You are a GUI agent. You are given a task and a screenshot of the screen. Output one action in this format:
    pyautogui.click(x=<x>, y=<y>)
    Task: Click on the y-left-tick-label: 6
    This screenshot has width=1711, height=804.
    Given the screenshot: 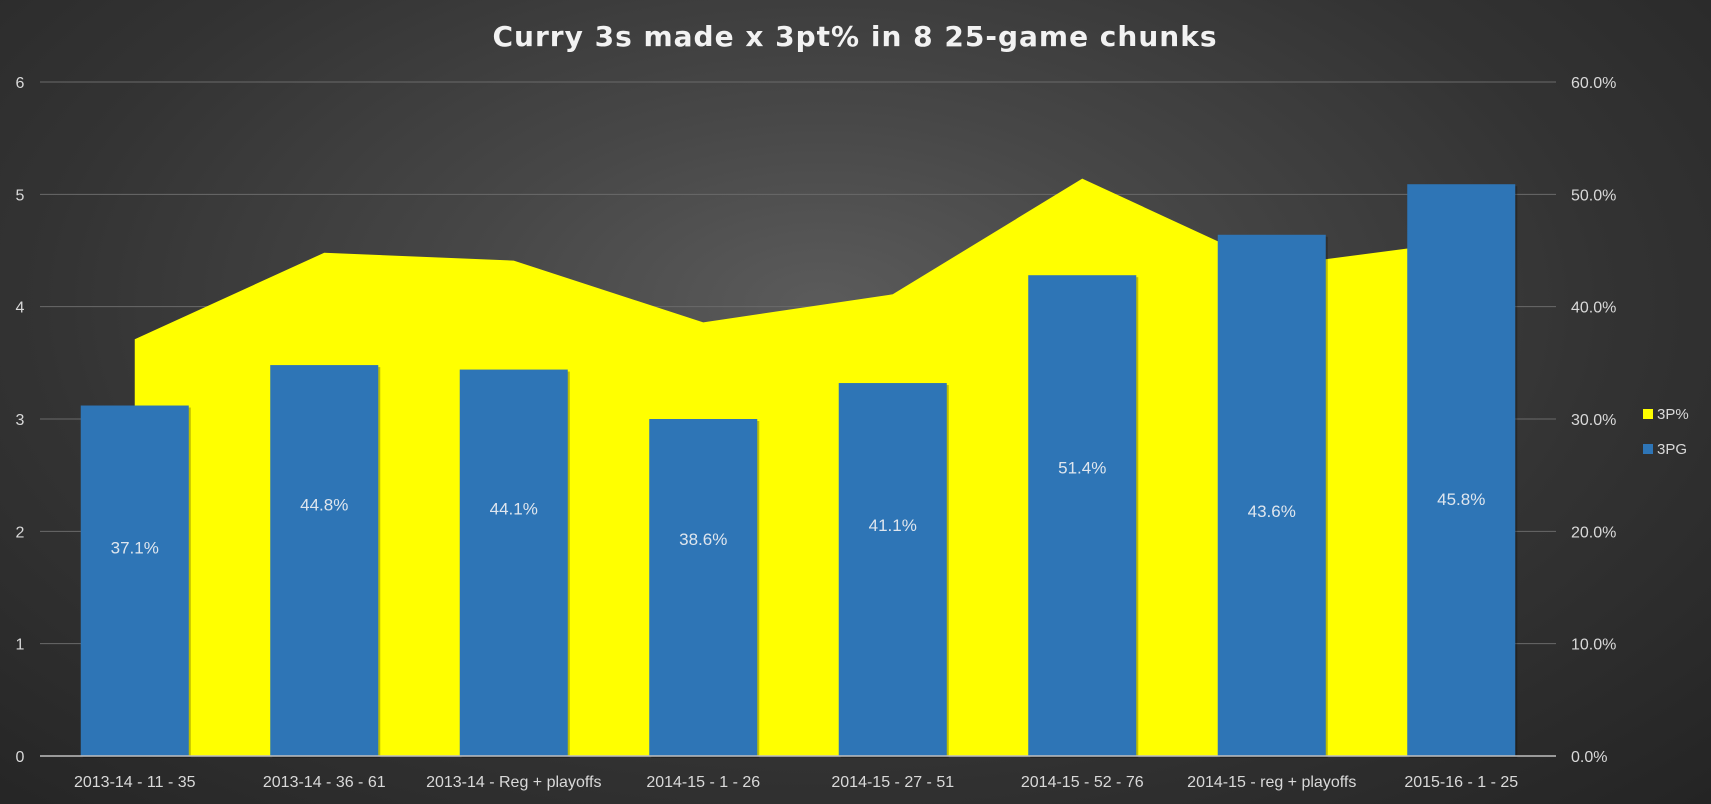 What is the action you would take?
    pyautogui.click(x=20, y=83)
    